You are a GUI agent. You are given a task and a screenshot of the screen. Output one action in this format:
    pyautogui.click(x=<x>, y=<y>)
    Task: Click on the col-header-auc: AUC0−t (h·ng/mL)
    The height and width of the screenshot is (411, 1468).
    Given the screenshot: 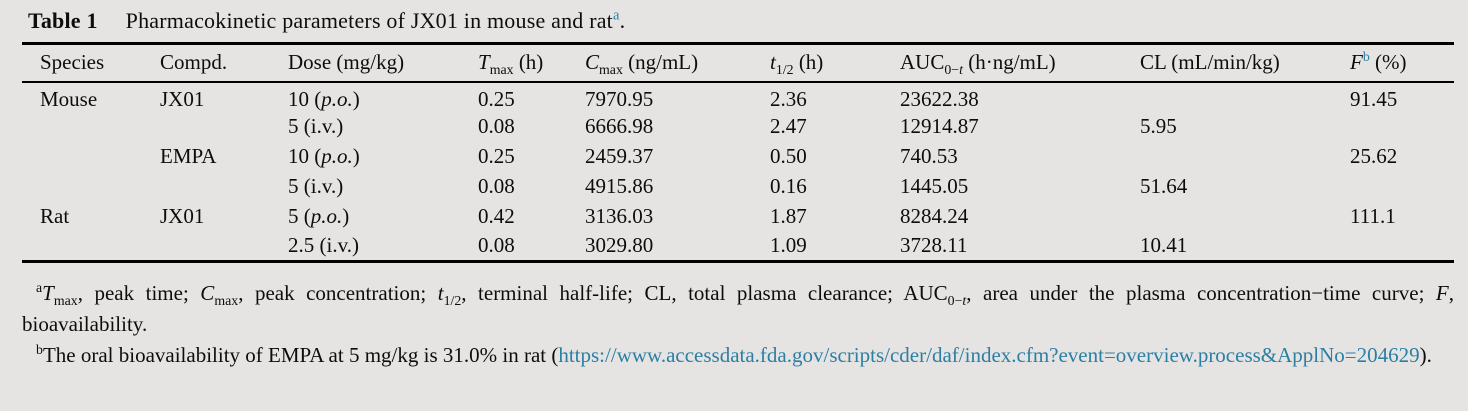 What is the action you would take?
    pyautogui.click(x=978, y=64)
    